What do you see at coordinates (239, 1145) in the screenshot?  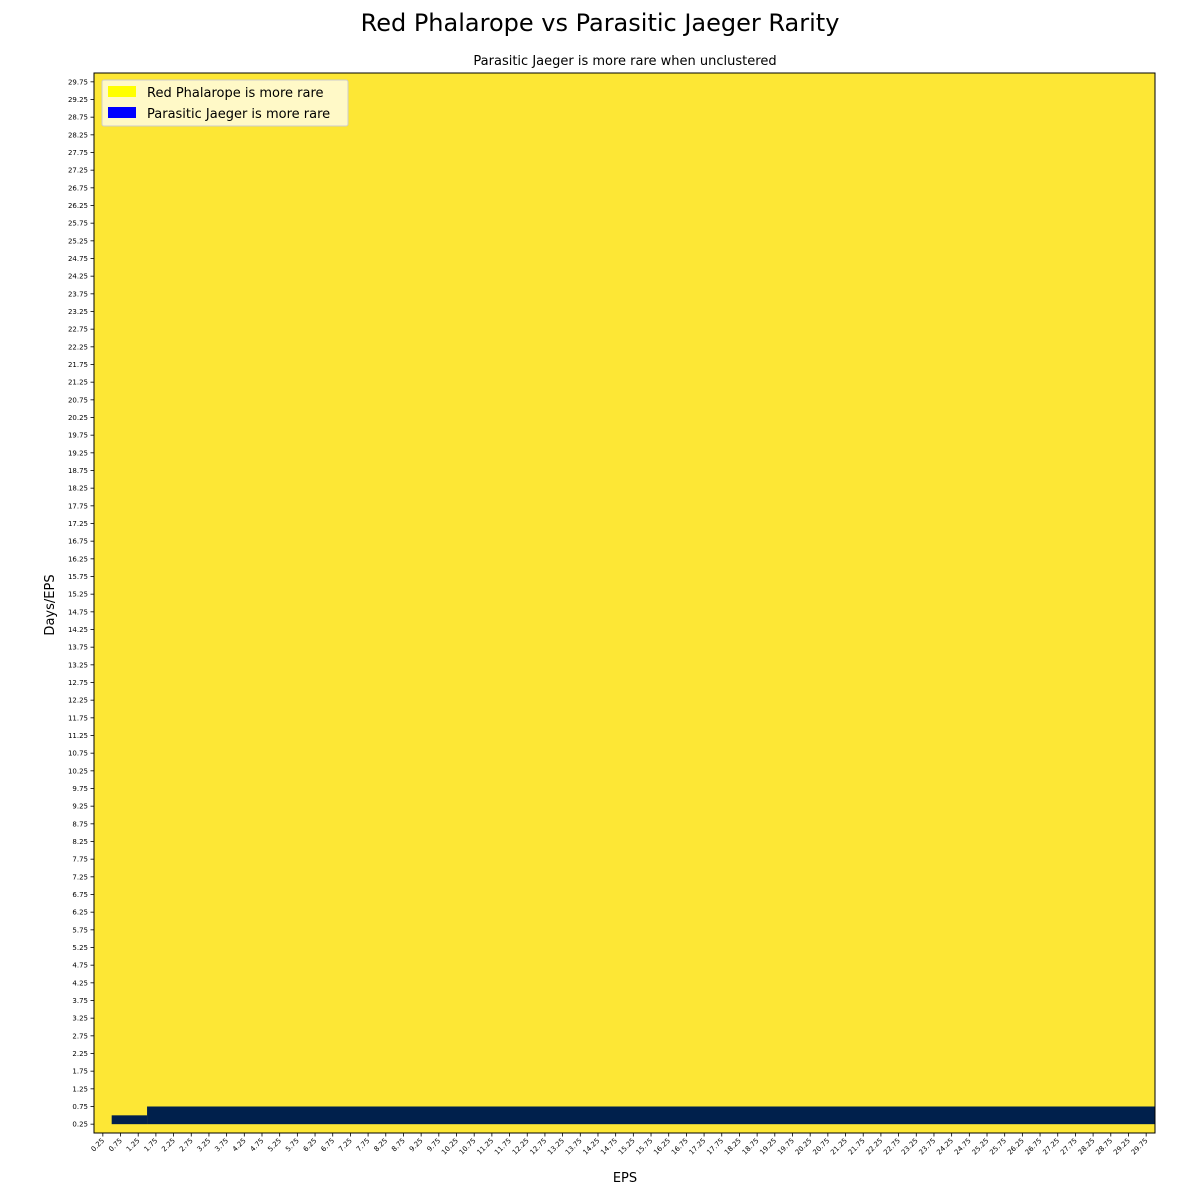 I see `x-tick-label: 4.25` at bounding box center [239, 1145].